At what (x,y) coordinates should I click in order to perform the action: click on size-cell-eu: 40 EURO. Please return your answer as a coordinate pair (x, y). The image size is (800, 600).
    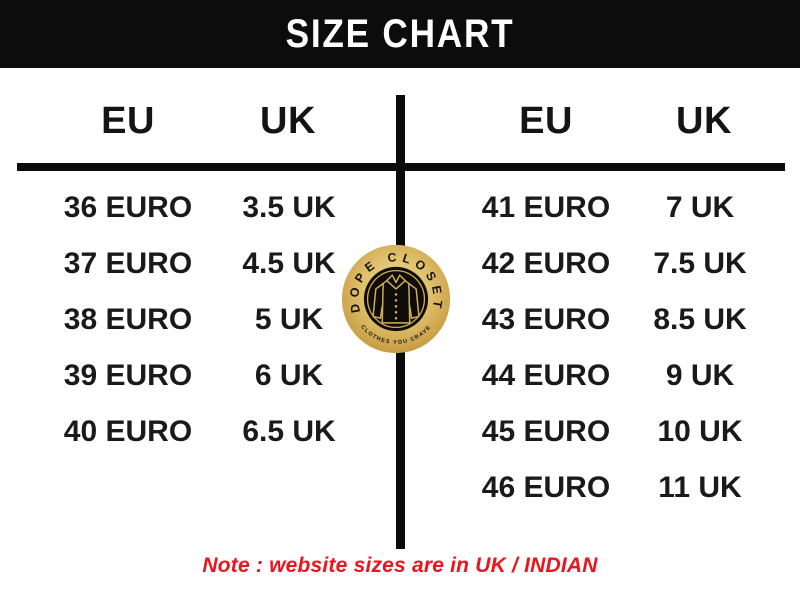
    Looking at the image, I should click on (128, 431).